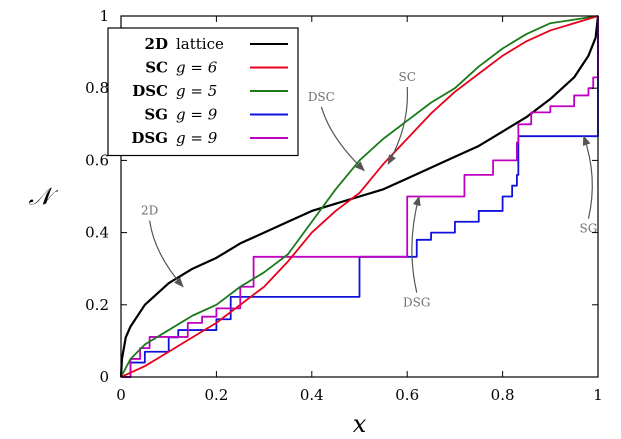 The width and height of the screenshot is (621, 439). I want to click on legend-series-param: lattice, so click(200, 44).